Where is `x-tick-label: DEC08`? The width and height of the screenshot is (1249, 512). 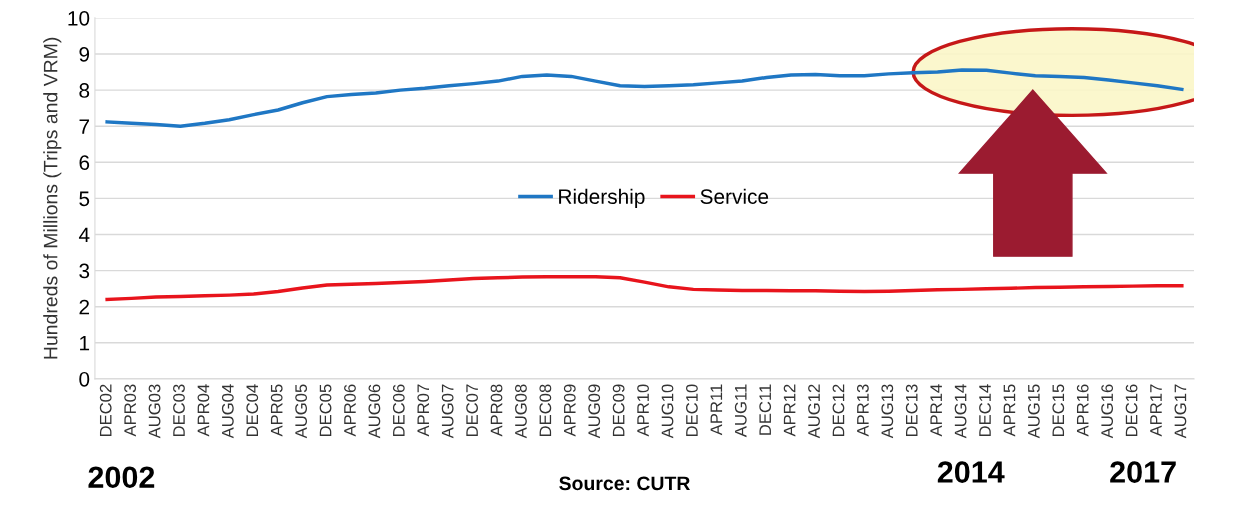 x-tick-label: DEC08 is located at coordinates (545, 410).